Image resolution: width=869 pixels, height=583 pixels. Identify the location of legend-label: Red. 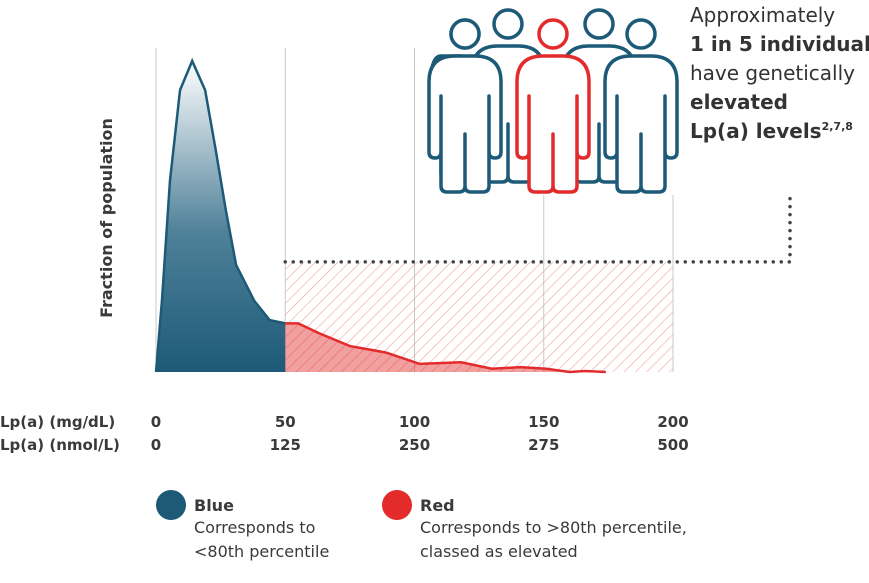
(437, 505).